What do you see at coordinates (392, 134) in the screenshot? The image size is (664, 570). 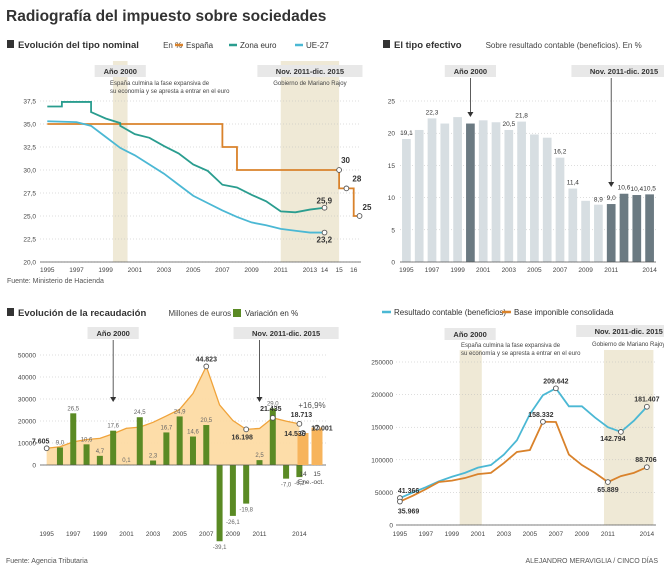 I see `y-tick-label: 20` at bounding box center [392, 134].